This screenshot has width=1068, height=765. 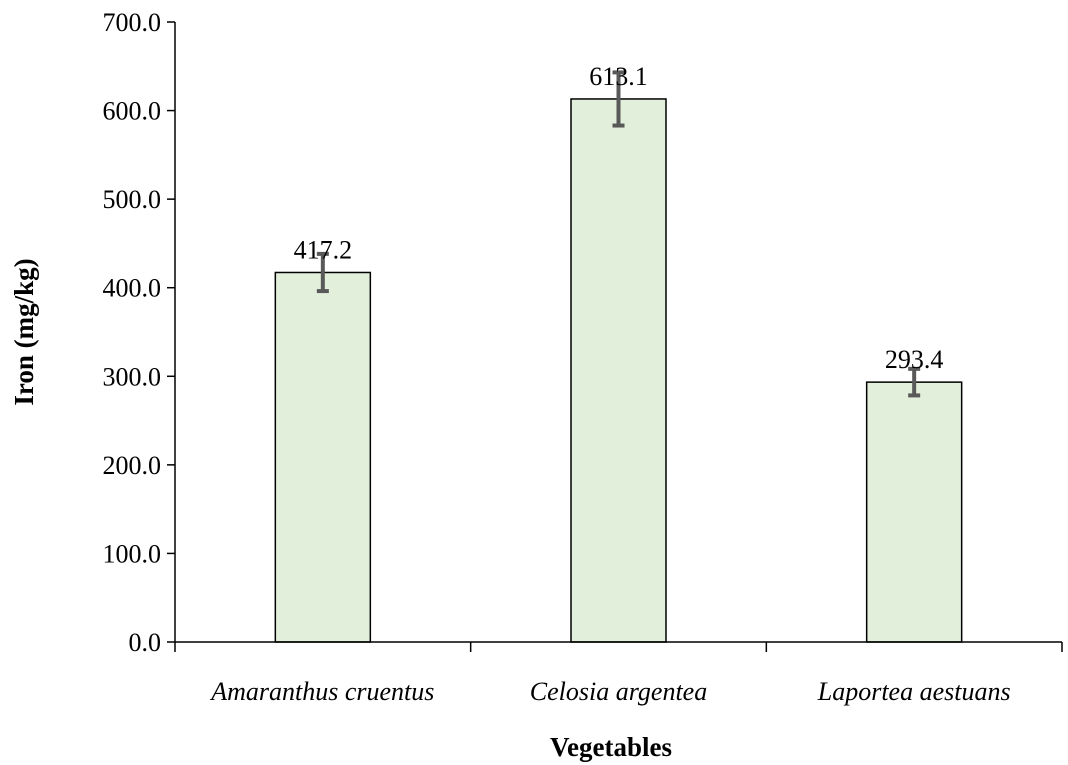 What do you see at coordinates (132, 553) in the screenshot?
I see `y-tick-label: 100.0` at bounding box center [132, 553].